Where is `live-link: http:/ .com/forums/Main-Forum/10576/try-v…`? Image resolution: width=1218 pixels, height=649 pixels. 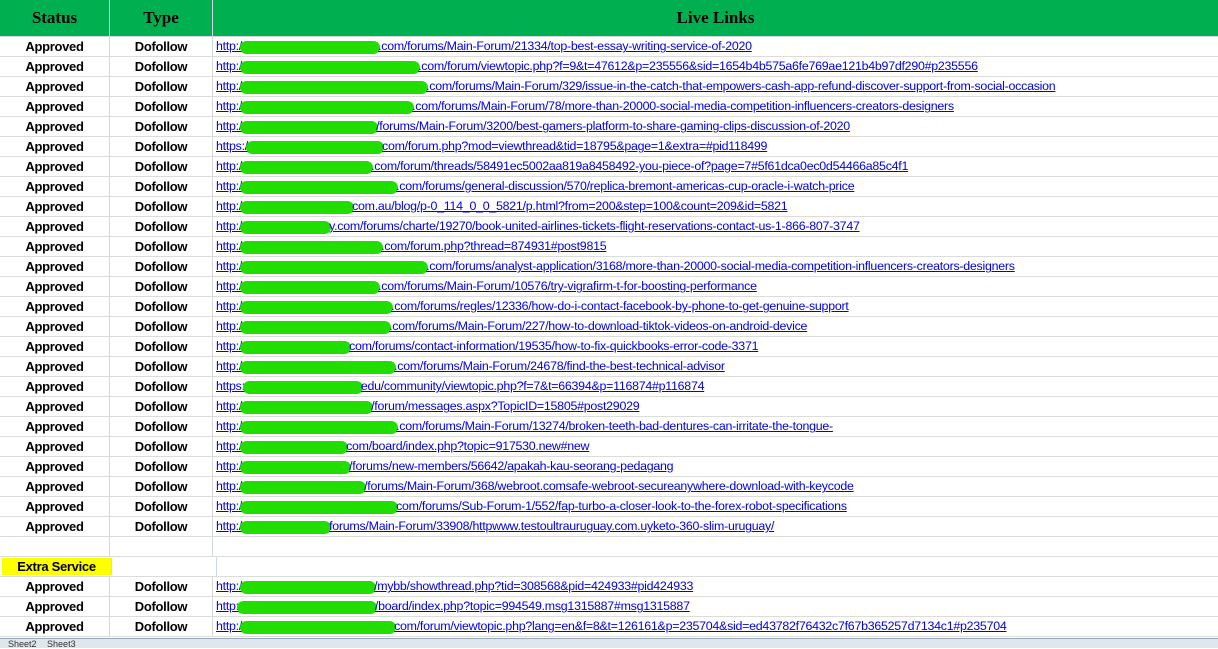 live-link: http:/ .com/forums/Main-Forum/10576/try-v… is located at coordinates (486, 286).